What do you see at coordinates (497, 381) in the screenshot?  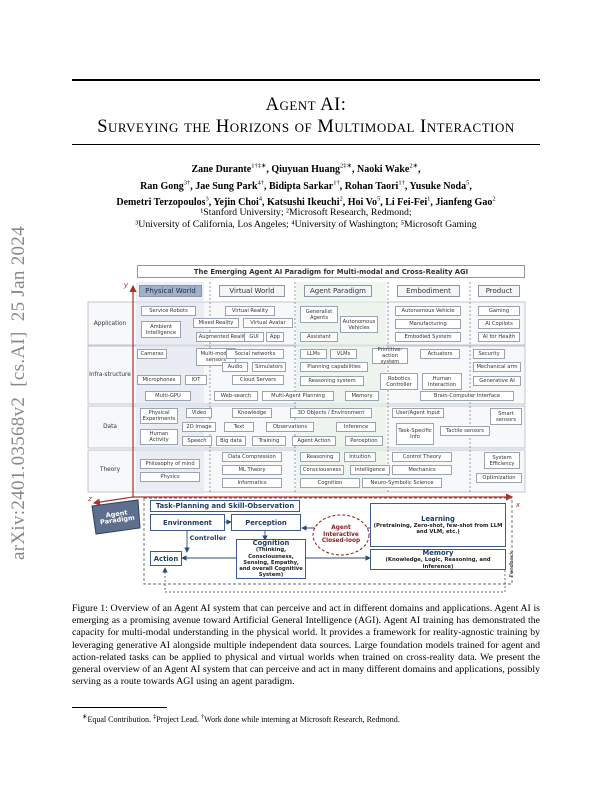 I see `figure-cell: Generative AI` at bounding box center [497, 381].